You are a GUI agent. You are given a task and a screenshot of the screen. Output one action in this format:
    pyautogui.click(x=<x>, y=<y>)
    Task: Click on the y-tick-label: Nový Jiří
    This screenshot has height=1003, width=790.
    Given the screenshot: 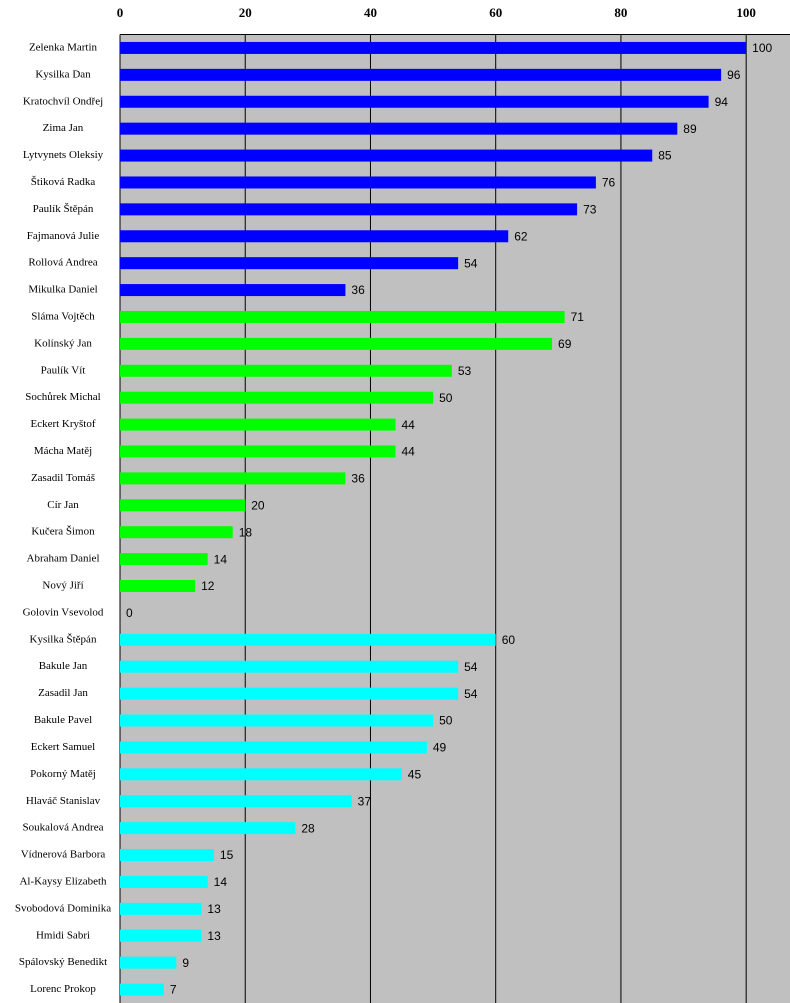 What is the action you would take?
    pyautogui.click(x=62, y=586)
    